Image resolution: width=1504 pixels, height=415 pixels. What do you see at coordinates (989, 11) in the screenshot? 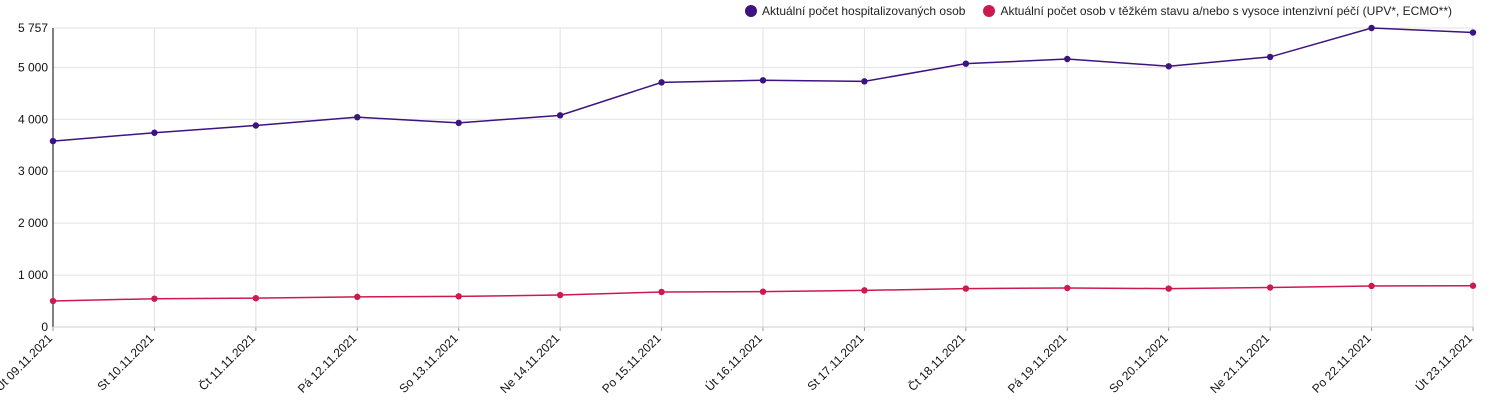
I see `legend-marker-severe` at bounding box center [989, 11].